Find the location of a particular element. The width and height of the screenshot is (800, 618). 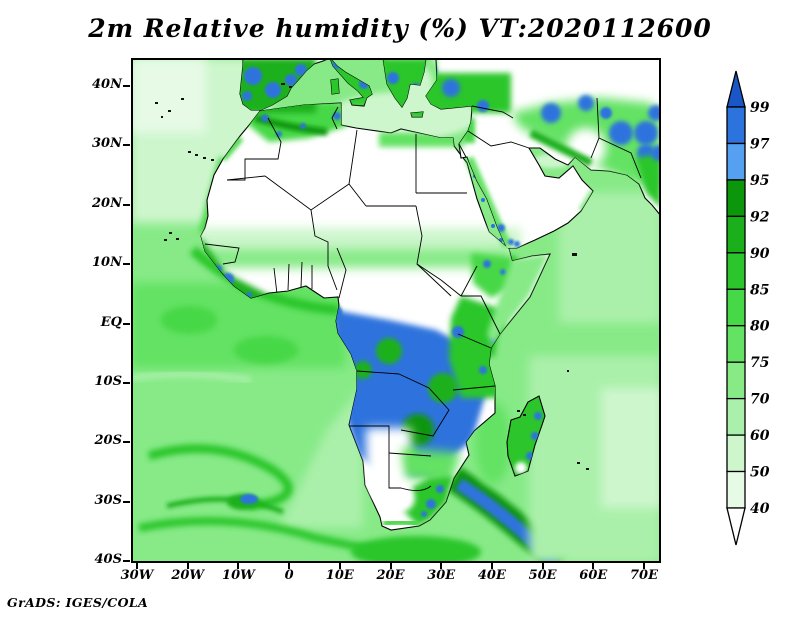

colorbar-level-label: 75 is located at coordinates (759, 363).